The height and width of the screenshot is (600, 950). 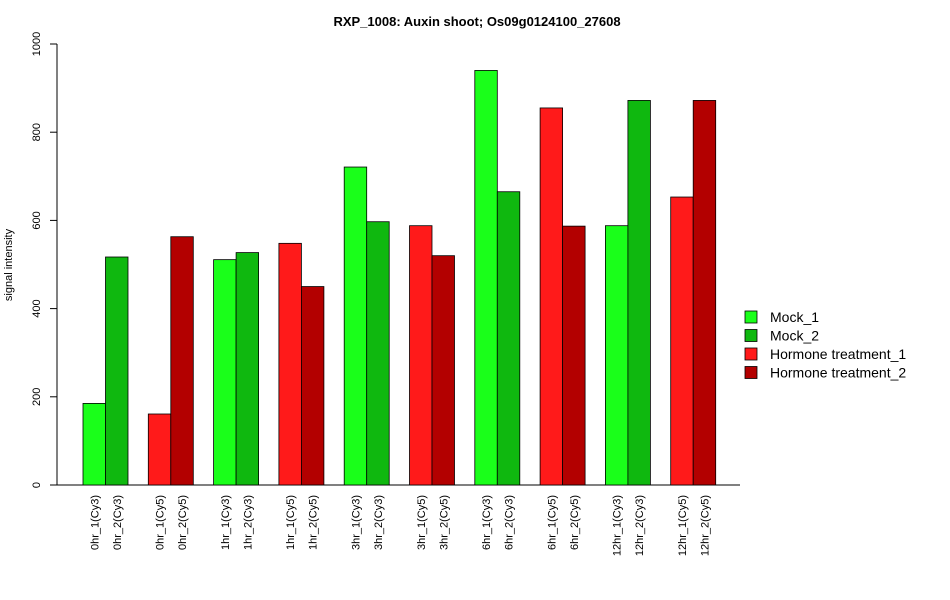 I want to click on x-tick-label: 0hr_2(Cy3), so click(x=118, y=522).